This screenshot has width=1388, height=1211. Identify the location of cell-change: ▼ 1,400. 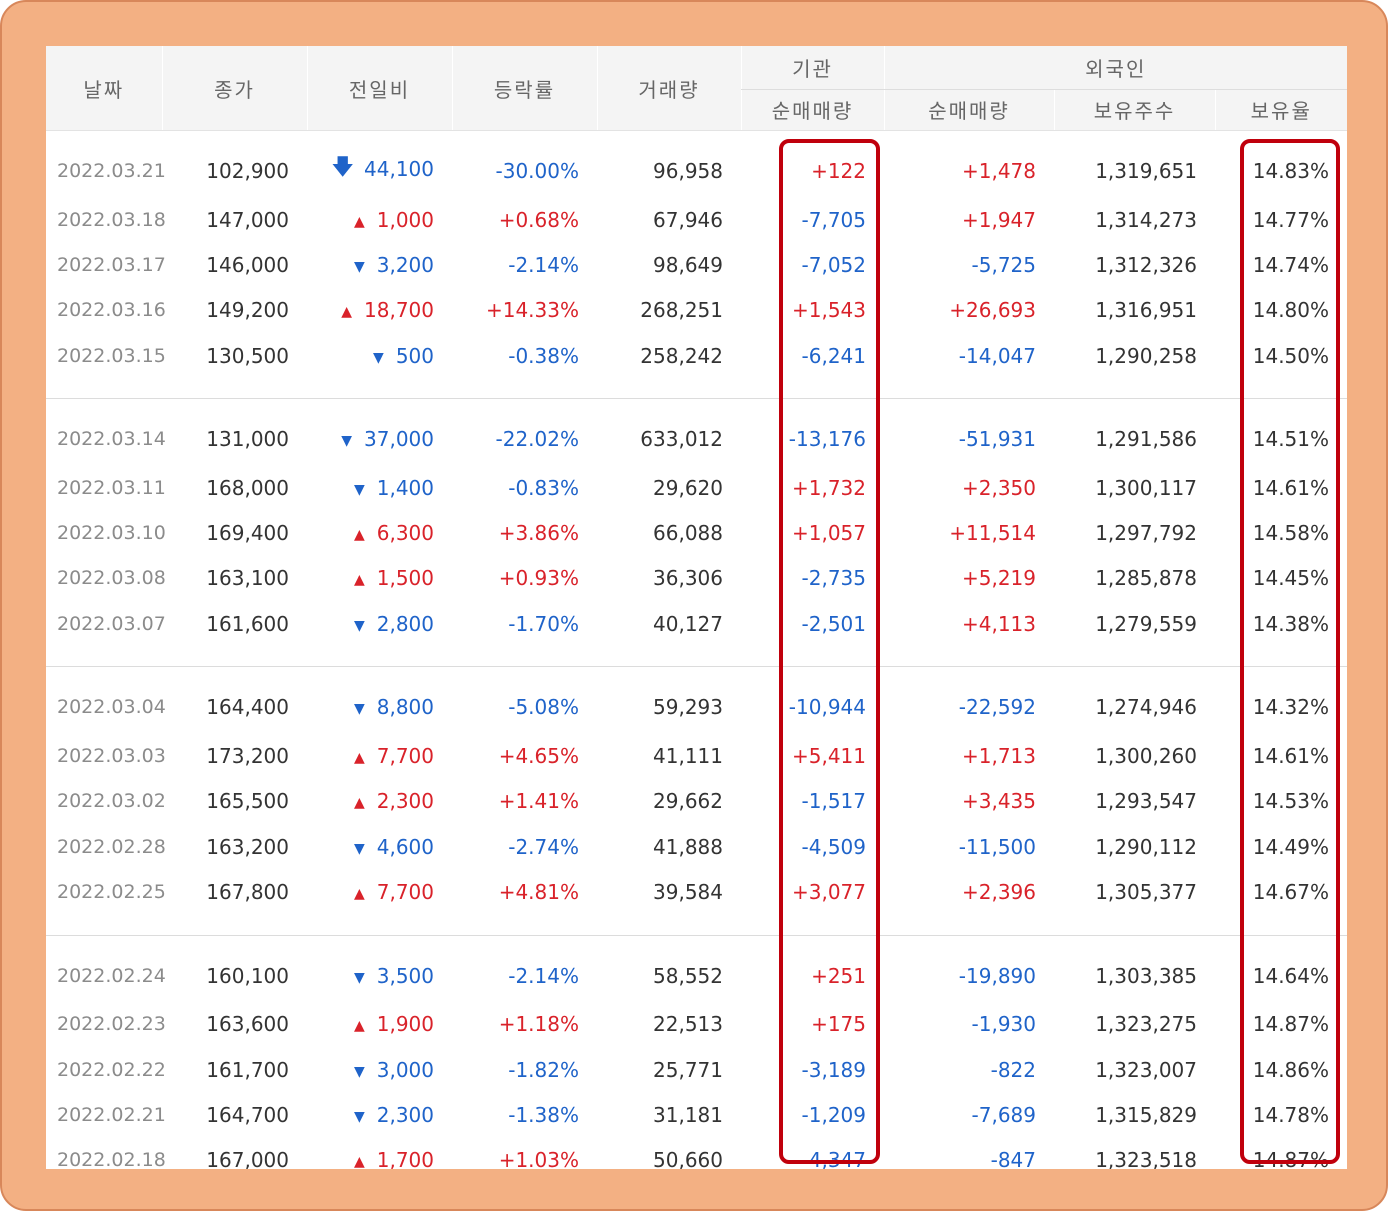
(379, 487).